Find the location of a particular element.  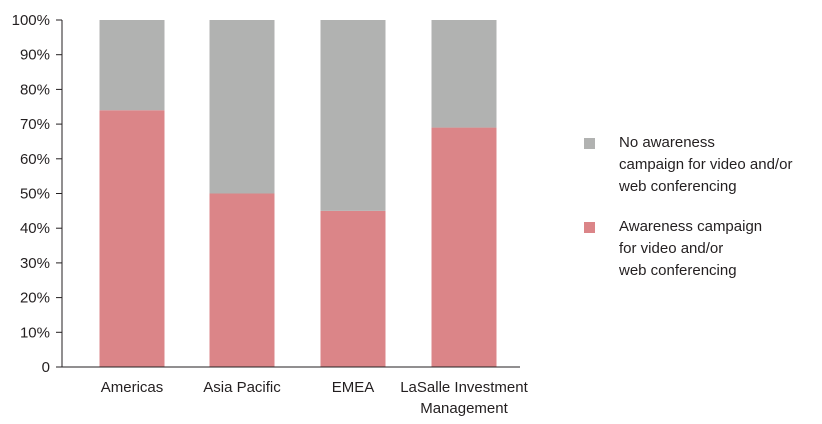

x-tick-label: LaSalle Investment Management is located at coordinates (464, 398).